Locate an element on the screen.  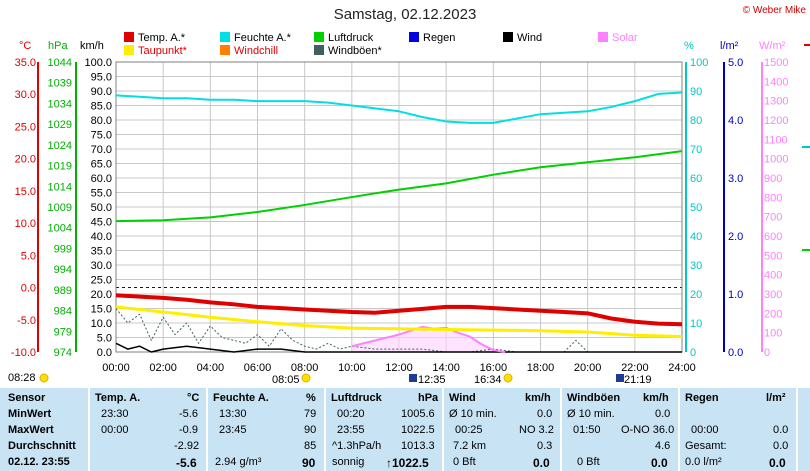
humidity-tick-label: 90 is located at coordinates (696, 92).